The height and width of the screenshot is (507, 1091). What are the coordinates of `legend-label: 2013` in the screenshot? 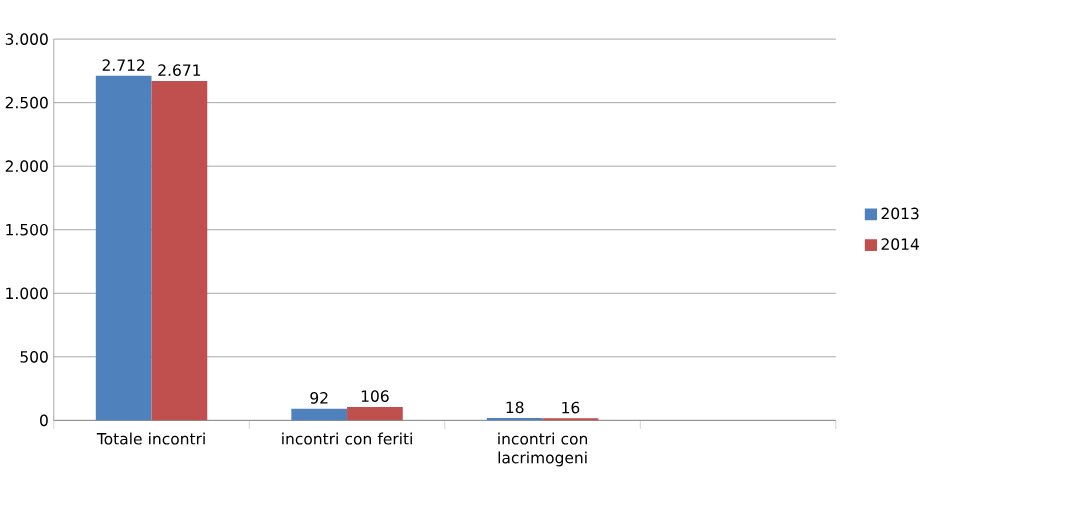 It's located at (900, 213).